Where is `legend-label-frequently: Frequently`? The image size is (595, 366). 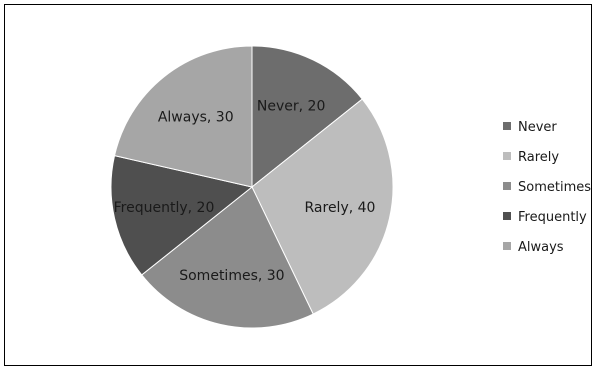
legend-label-frequently: Frequently is located at coordinates (552, 217).